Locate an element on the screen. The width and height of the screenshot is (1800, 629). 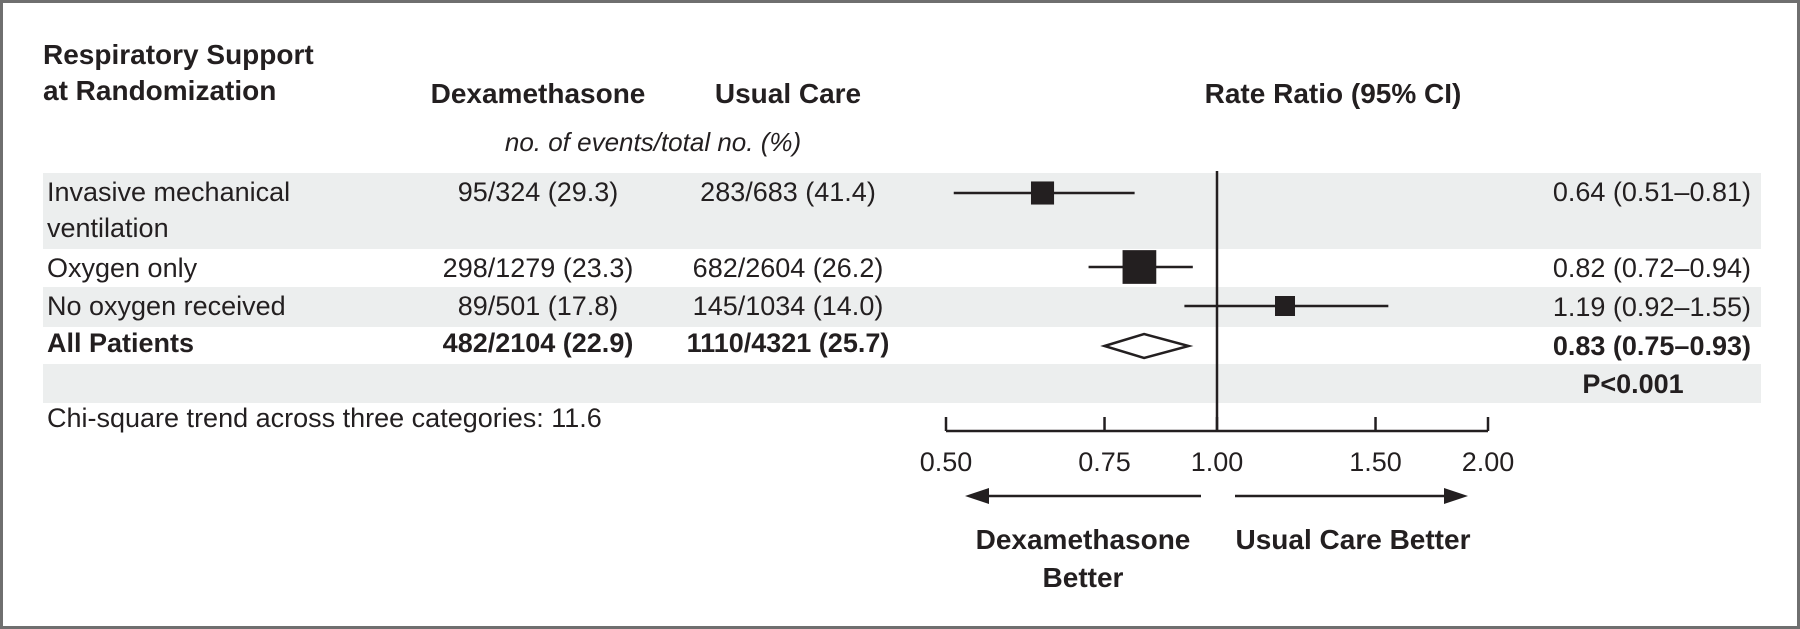
row-label-oxygen-only: Oxygen only is located at coordinates (122, 268).